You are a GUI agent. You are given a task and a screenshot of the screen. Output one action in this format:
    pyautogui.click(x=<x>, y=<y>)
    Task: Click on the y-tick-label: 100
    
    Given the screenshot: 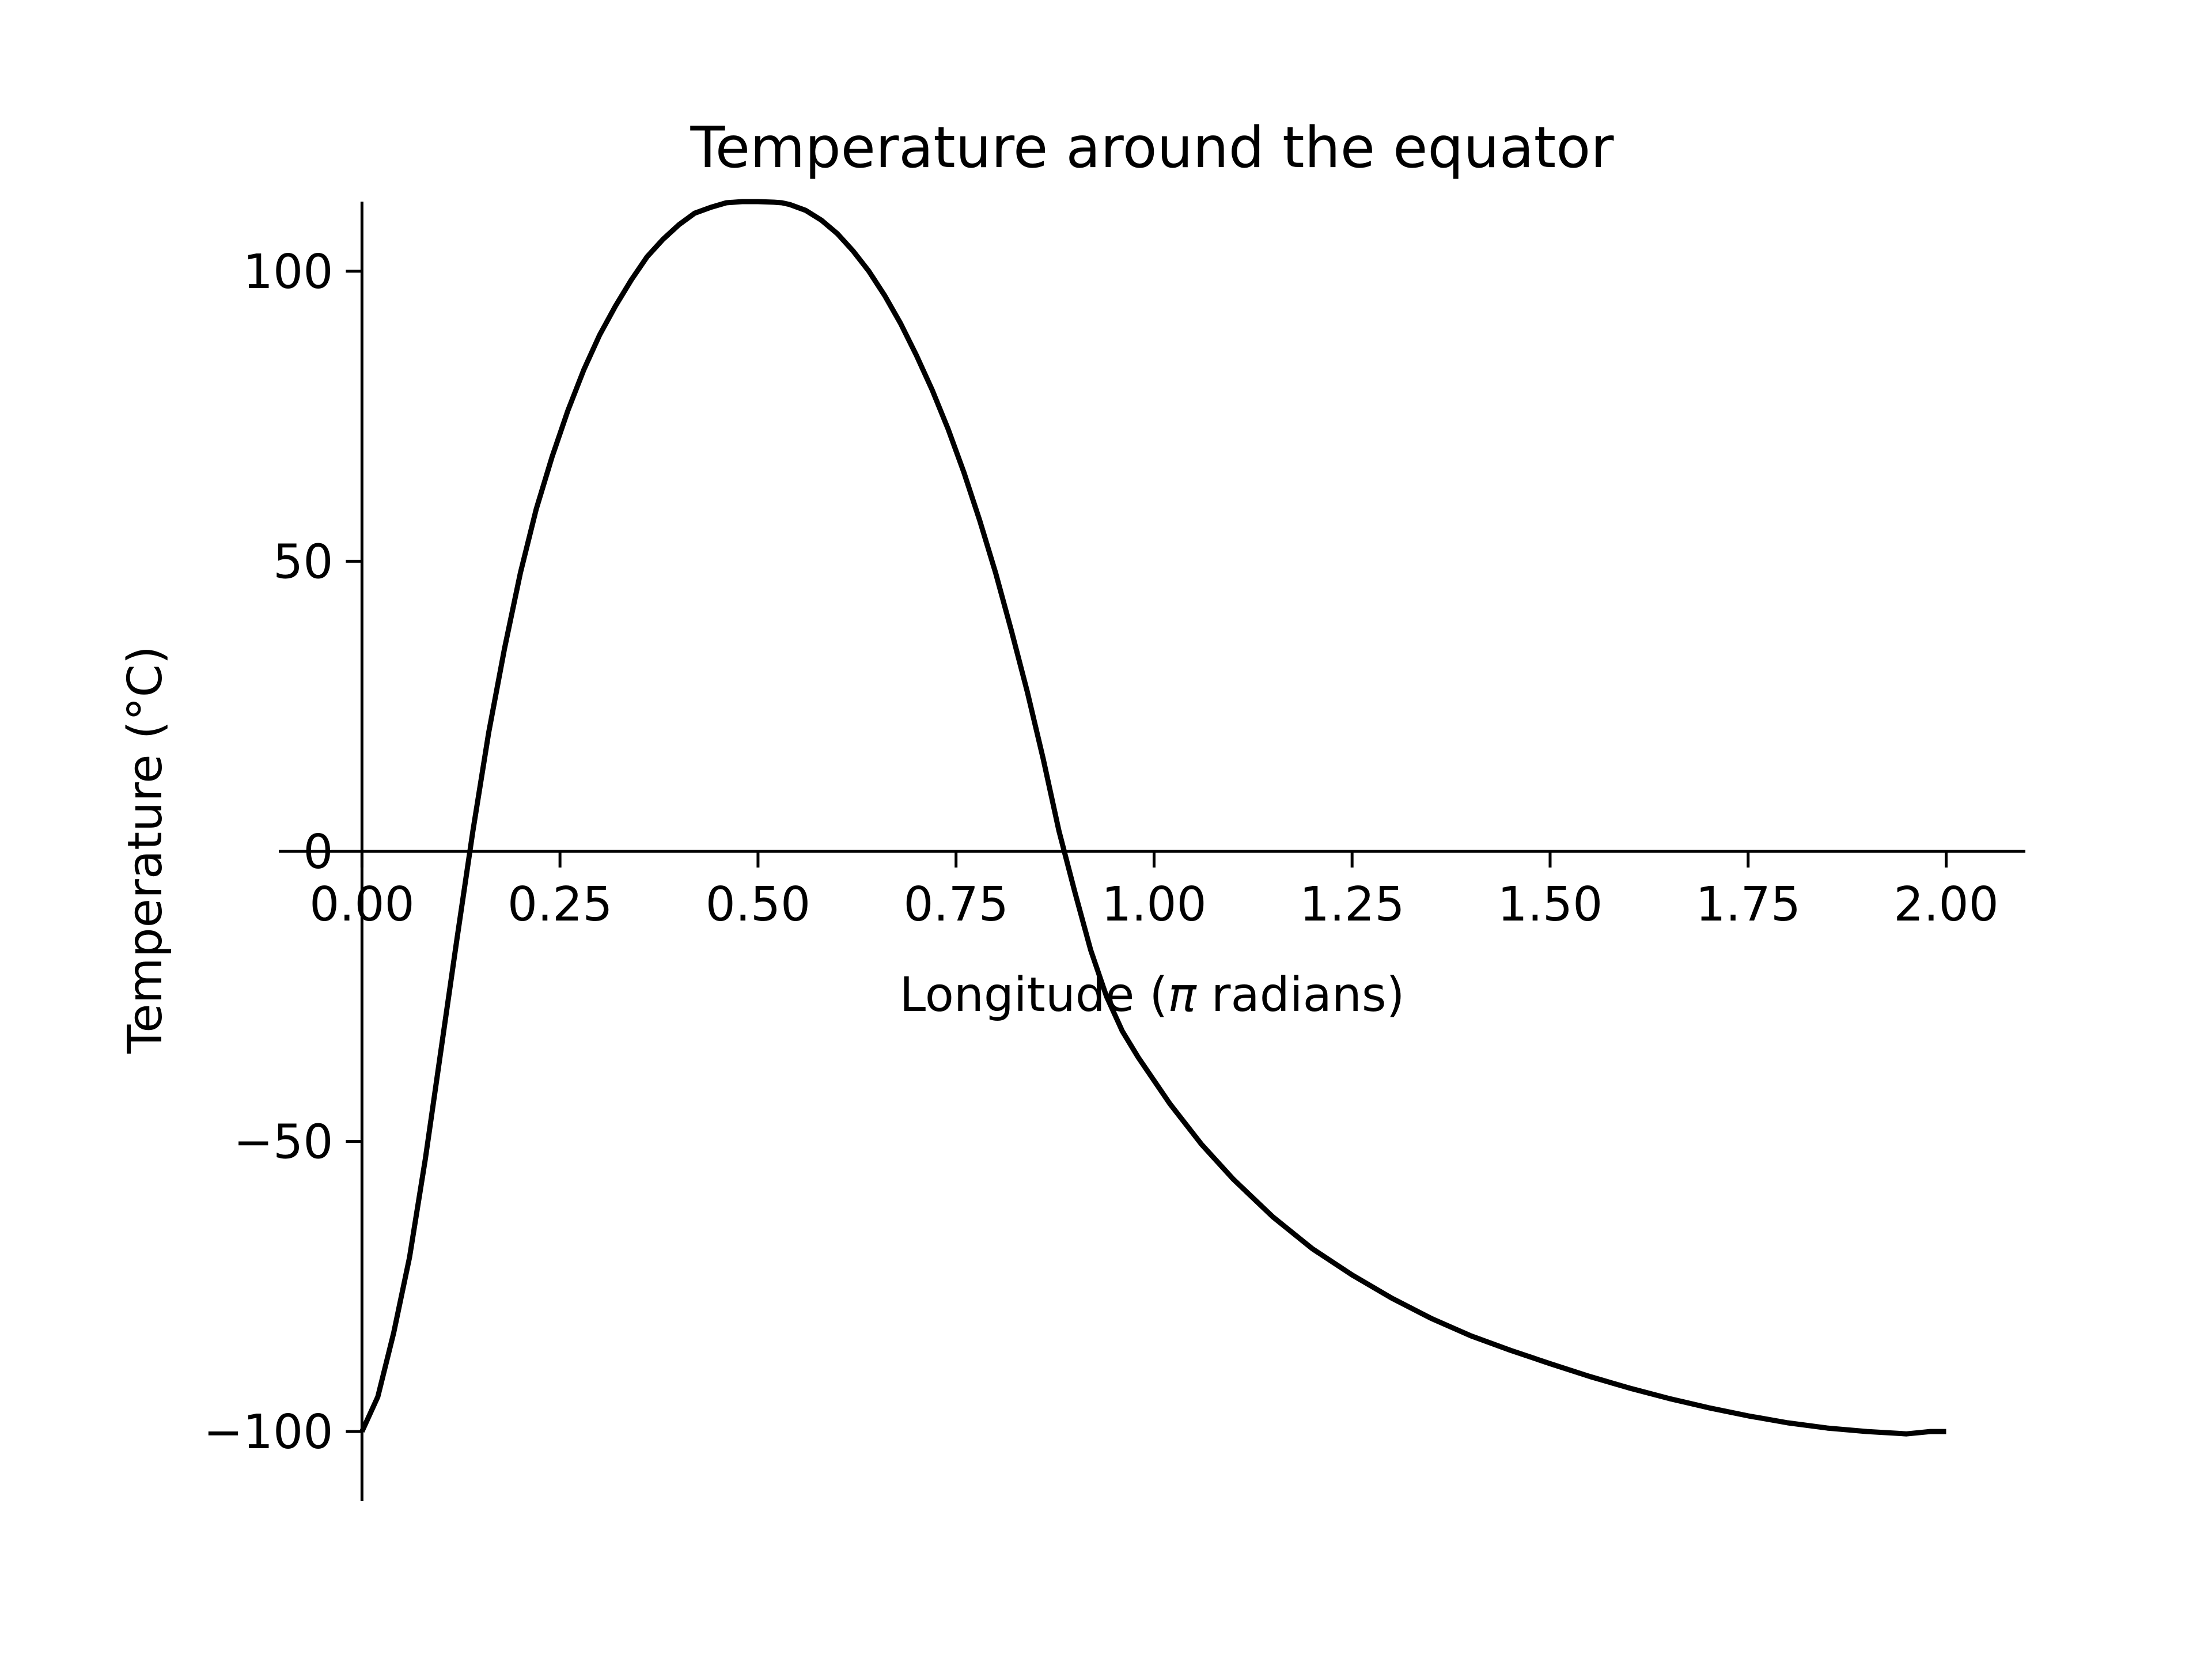 What is the action you would take?
    pyautogui.click(x=288, y=272)
    